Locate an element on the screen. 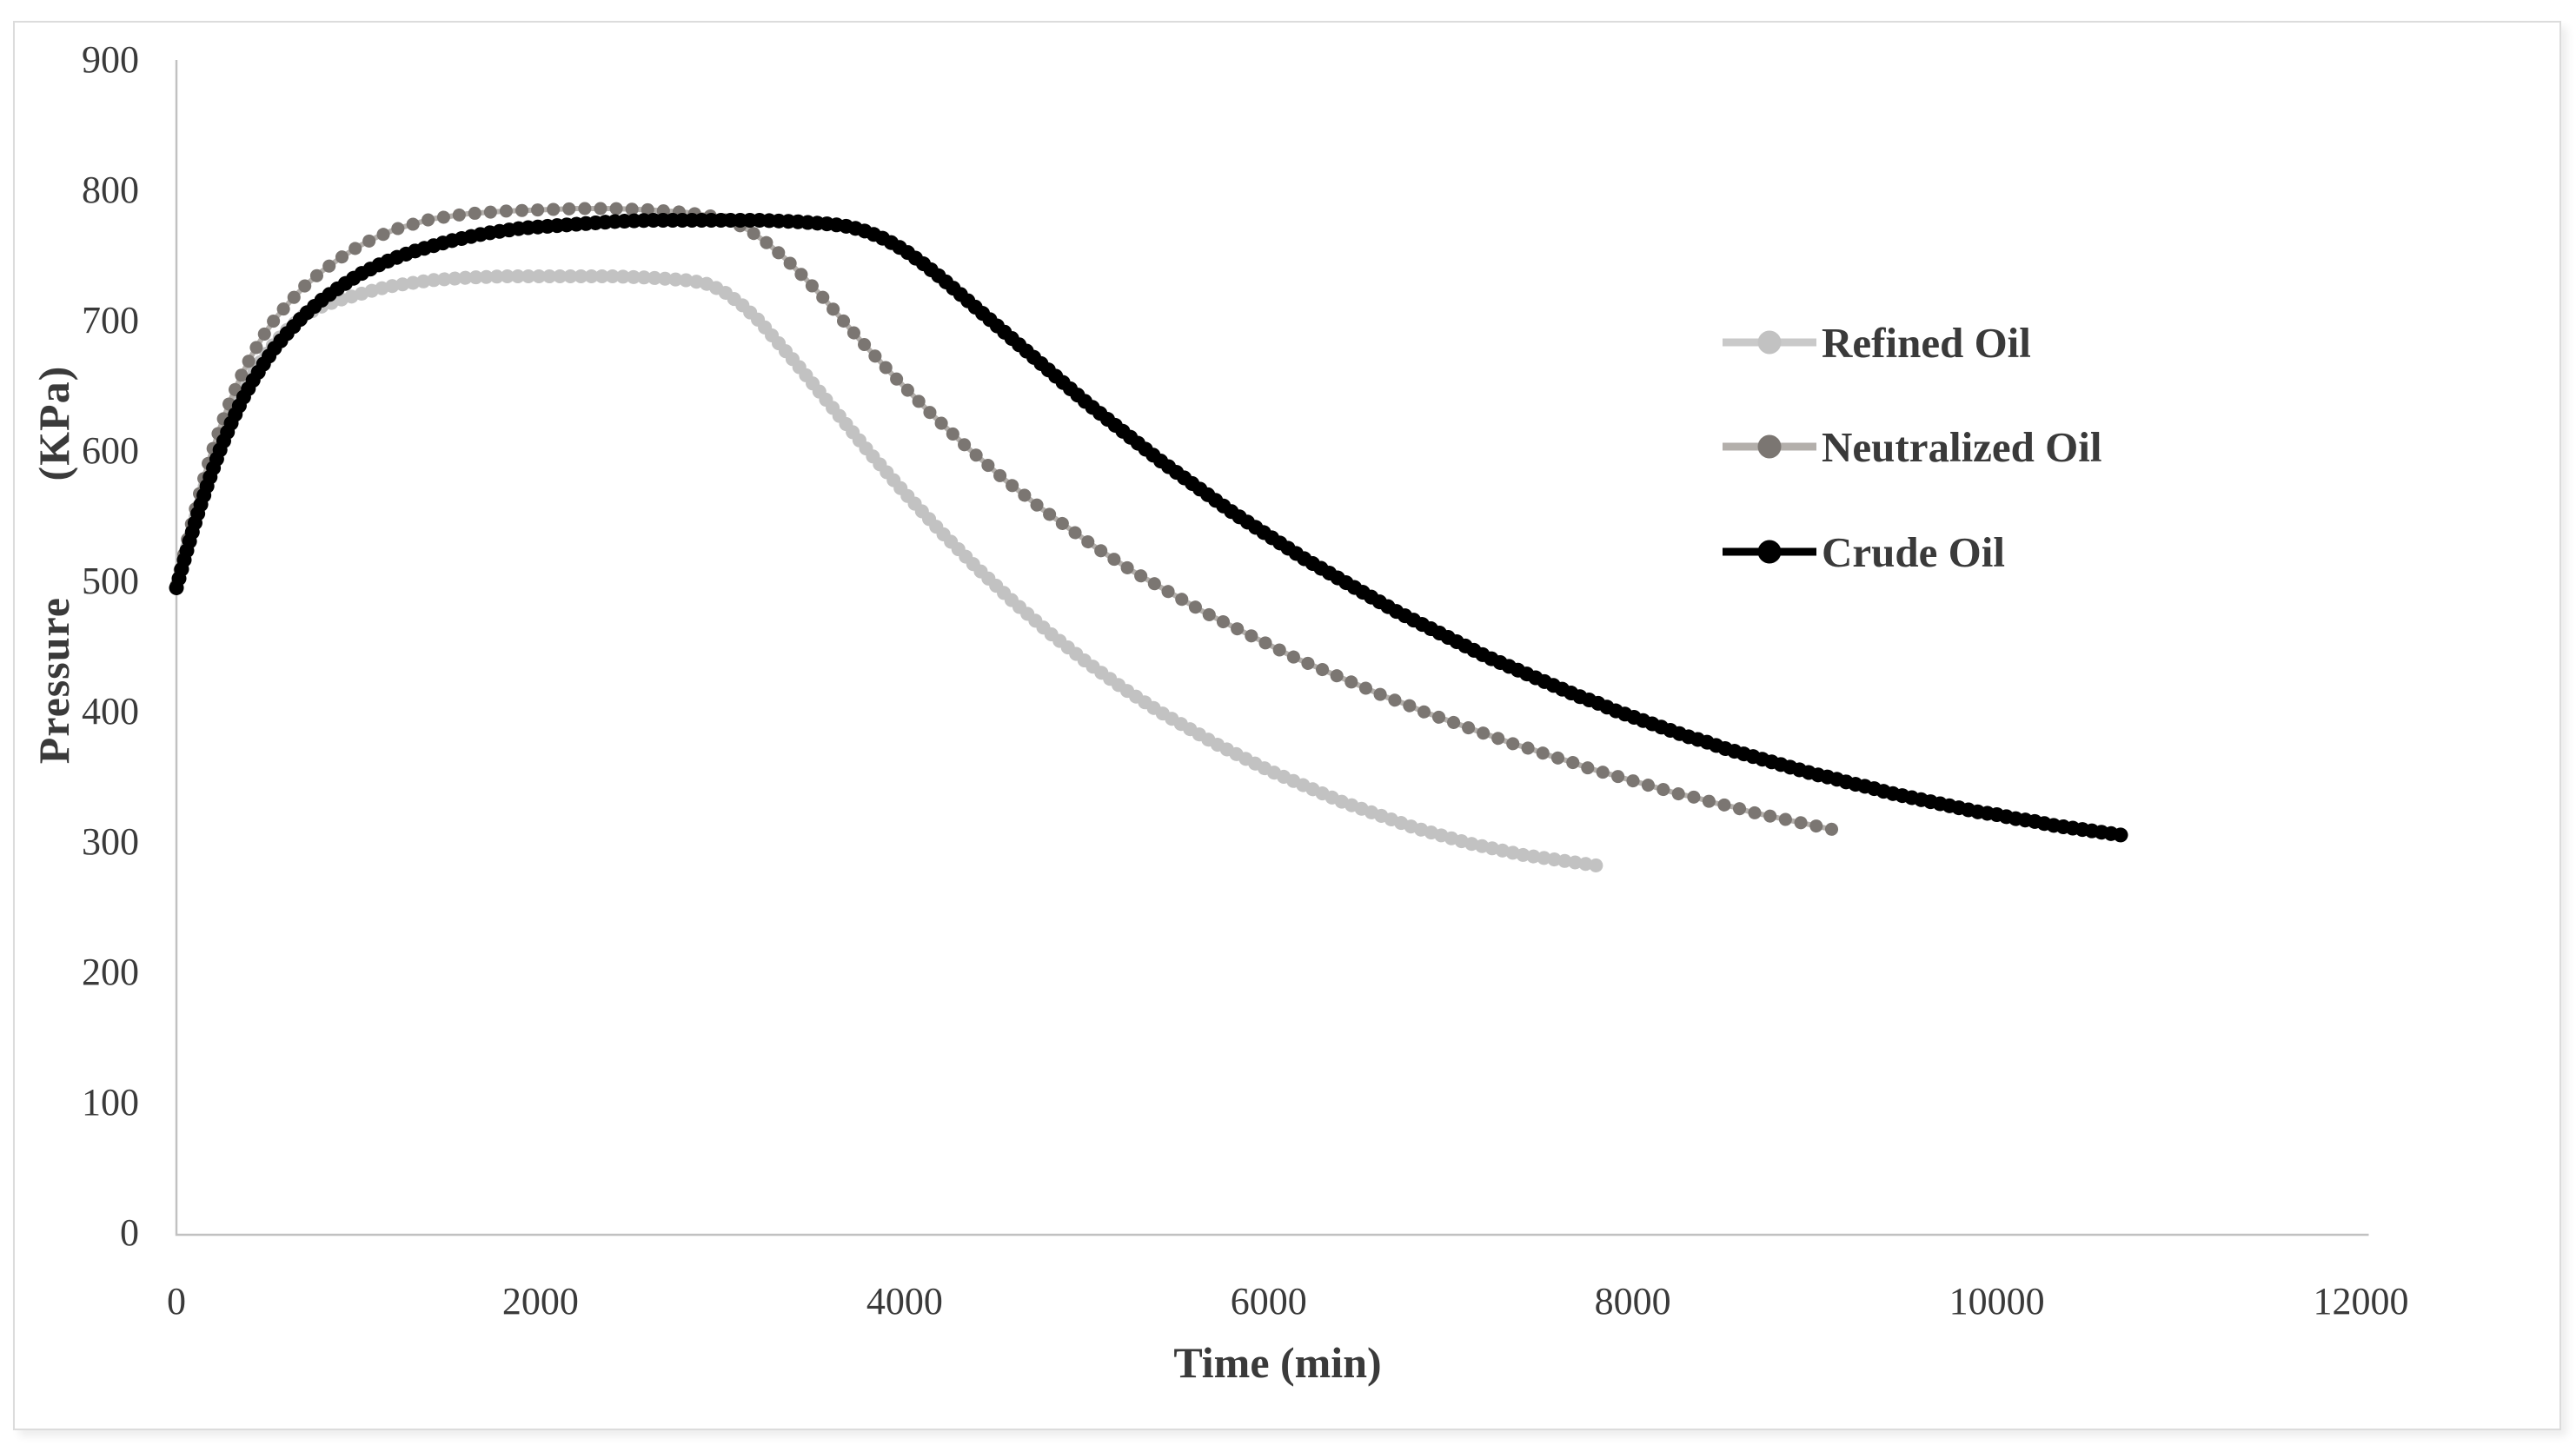  y-tick-label: 600 is located at coordinates (110, 450).